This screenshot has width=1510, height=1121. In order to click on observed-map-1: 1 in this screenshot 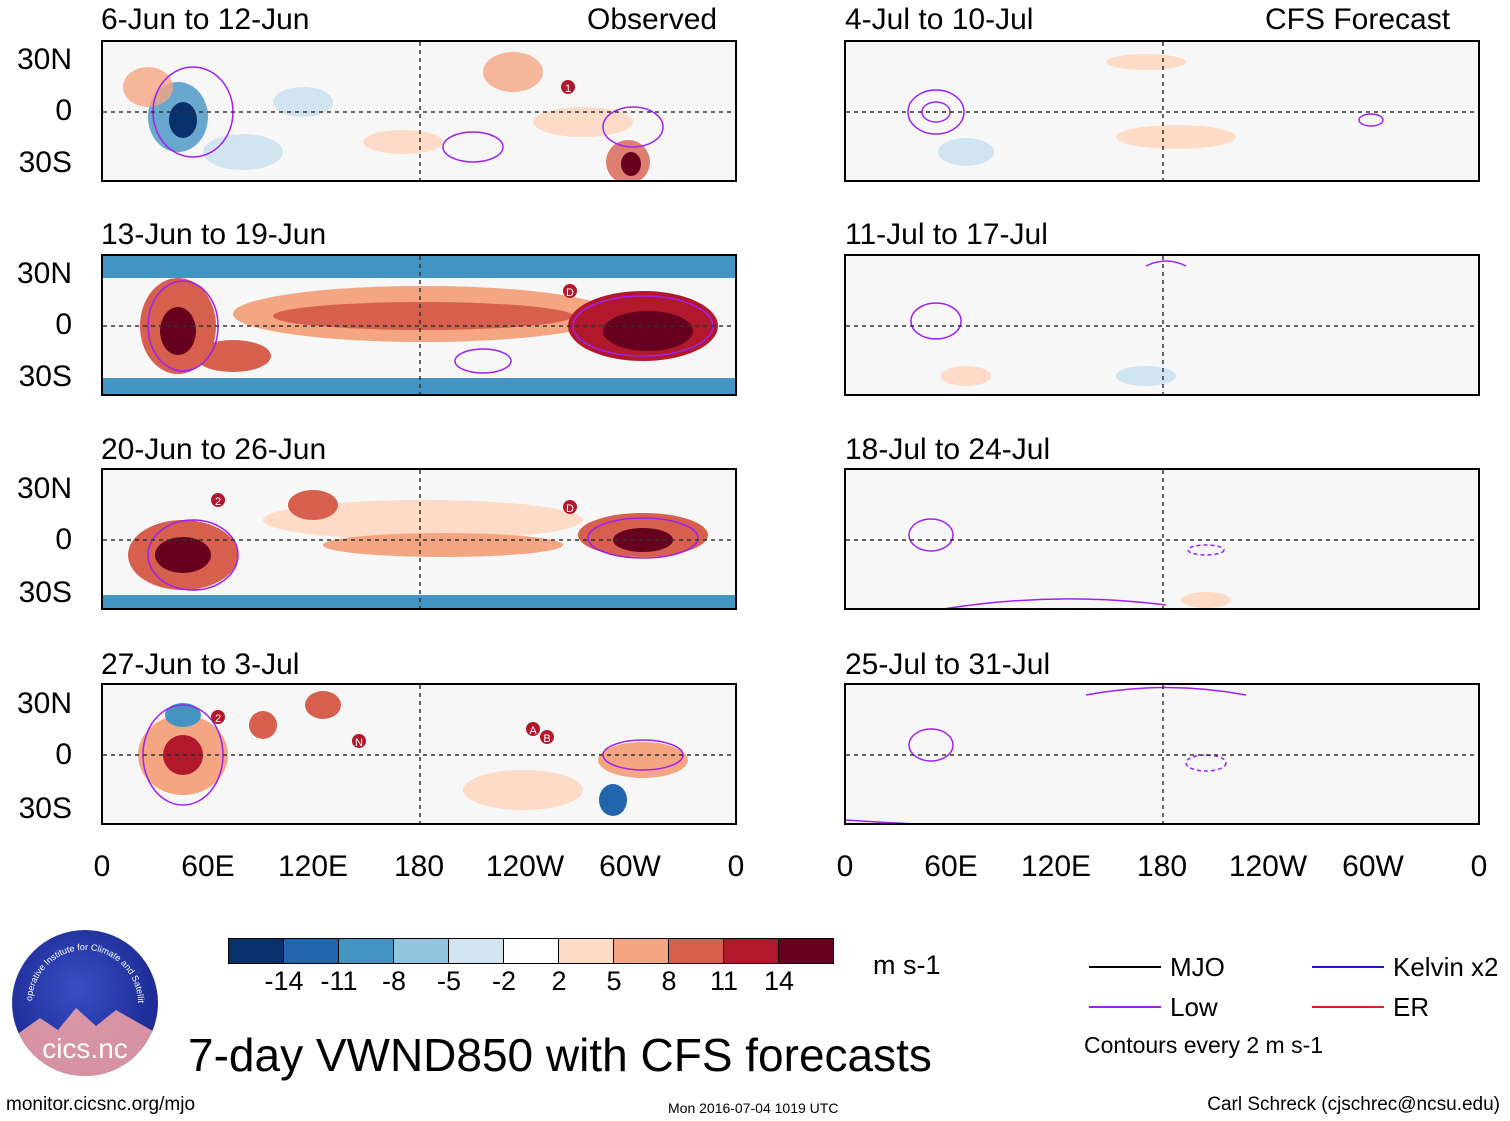, I will do `click(419, 111)`.